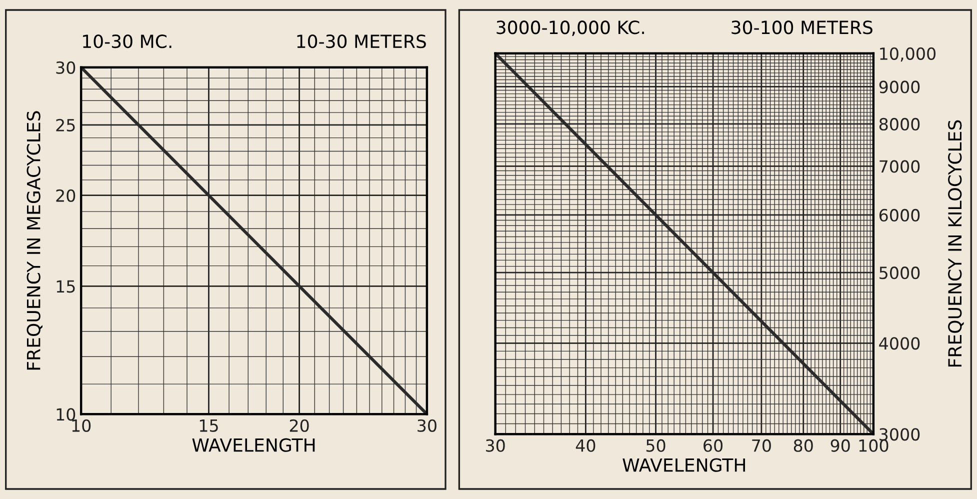  I want to click on x-tick-label: 20, so click(299, 425).